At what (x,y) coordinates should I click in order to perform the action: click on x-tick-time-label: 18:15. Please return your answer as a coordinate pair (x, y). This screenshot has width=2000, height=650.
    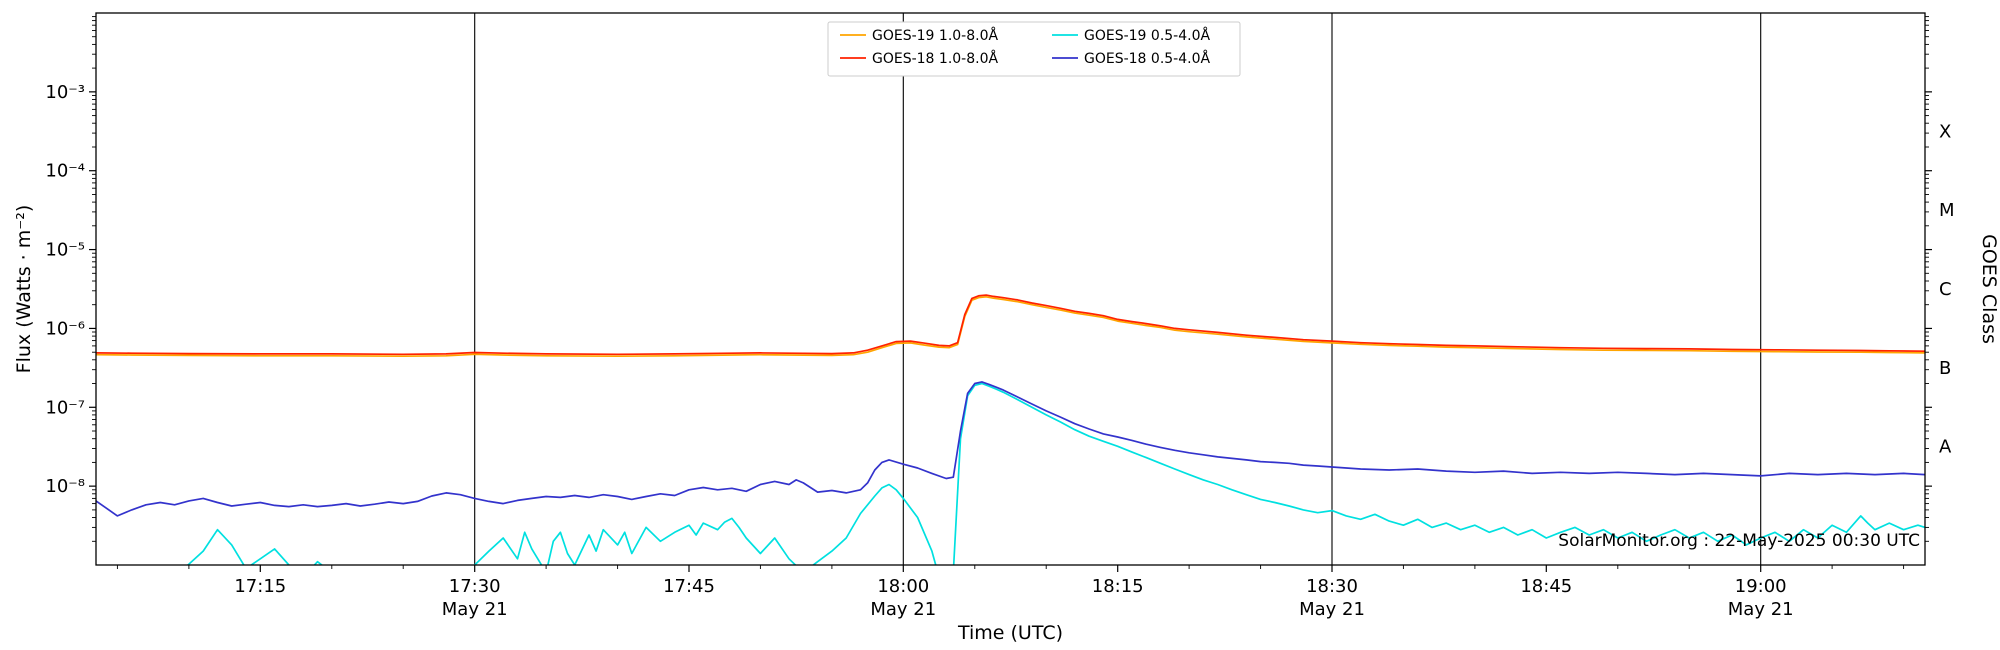
    Looking at the image, I should click on (1118, 586).